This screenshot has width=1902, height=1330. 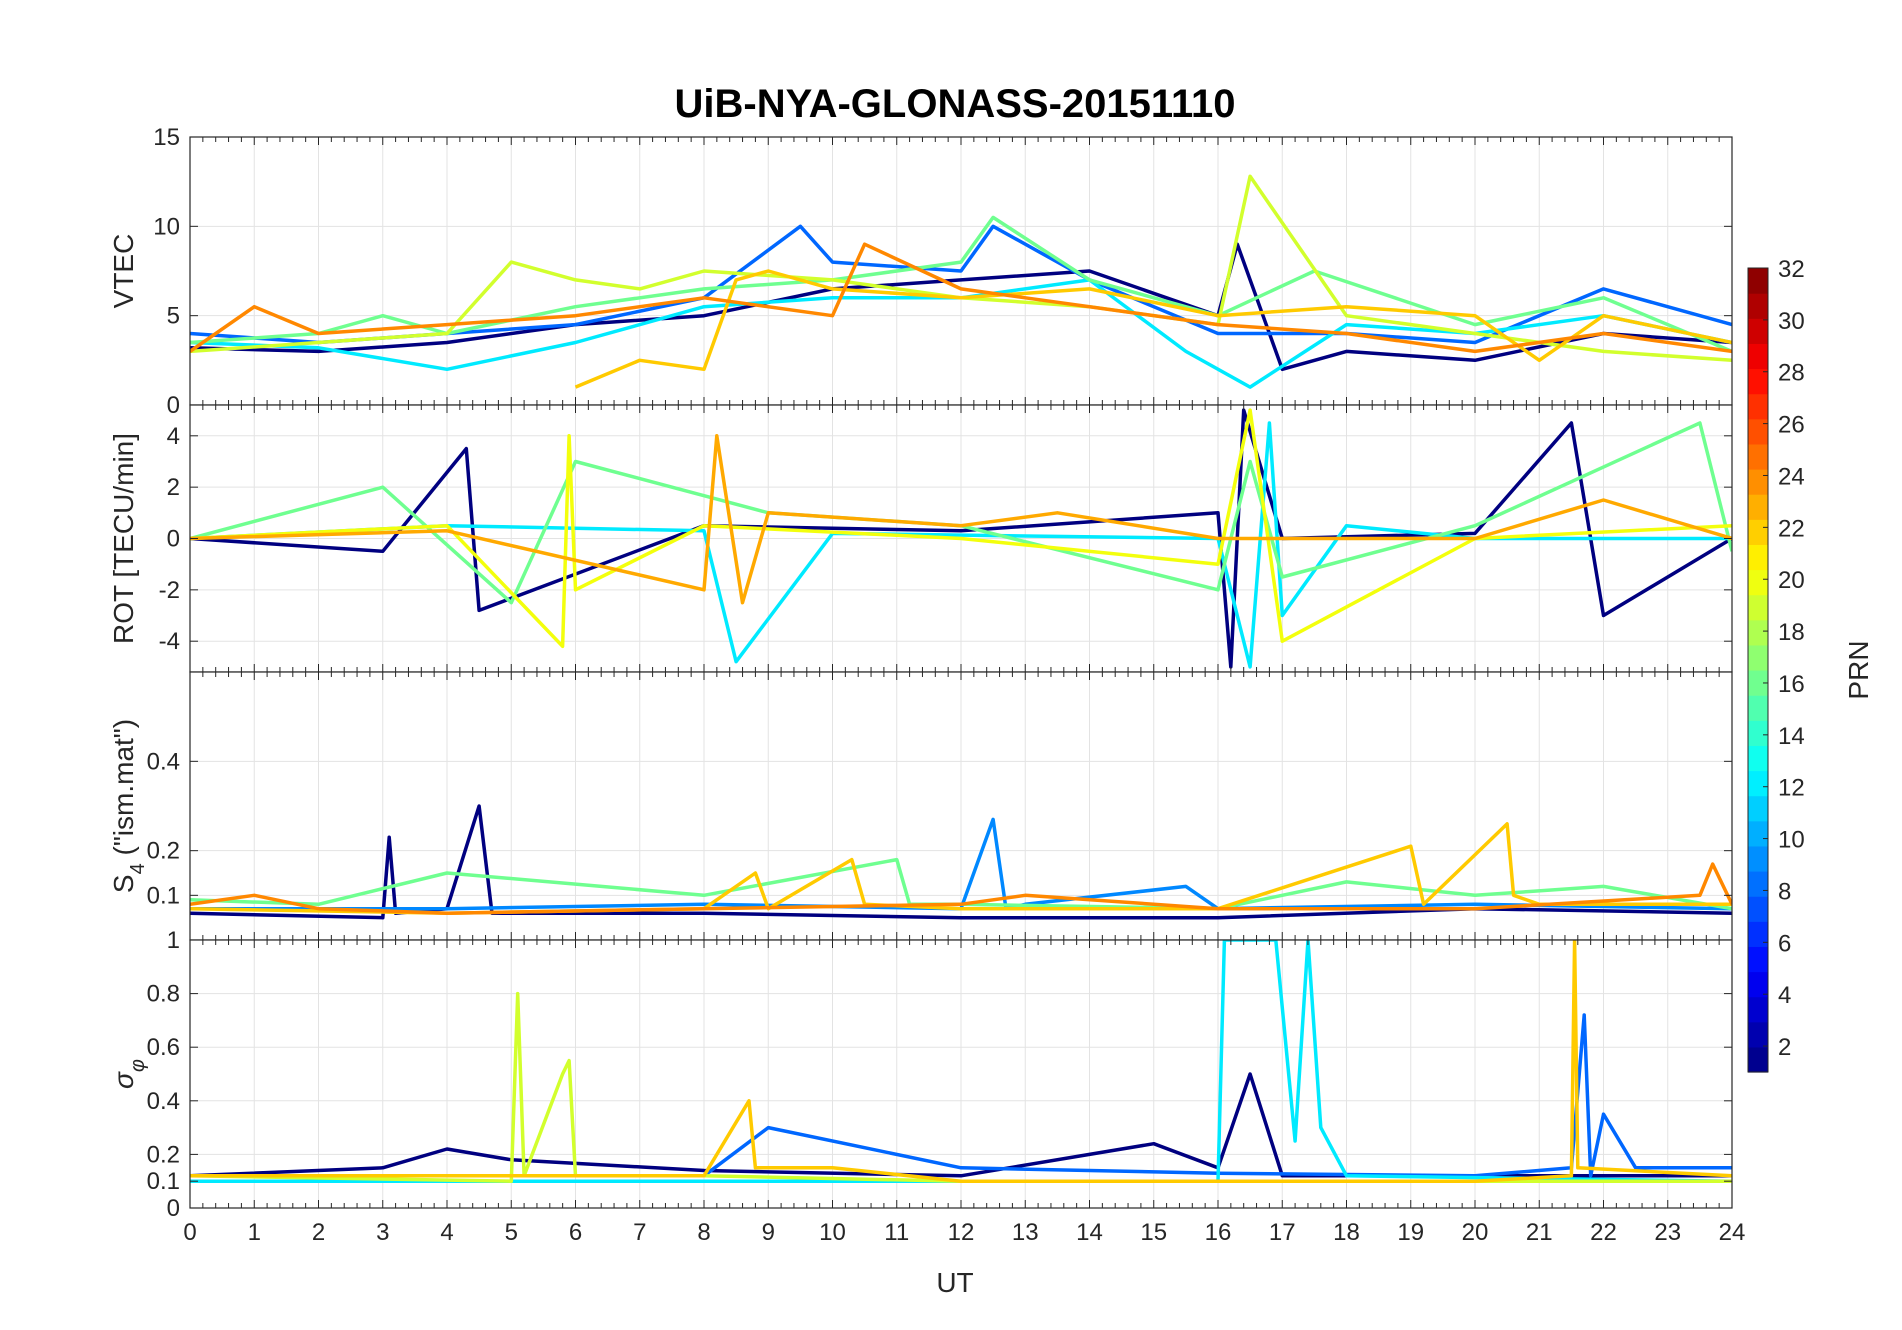 I want to click on colorbar-tick-label: 8, so click(x=1784, y=891).